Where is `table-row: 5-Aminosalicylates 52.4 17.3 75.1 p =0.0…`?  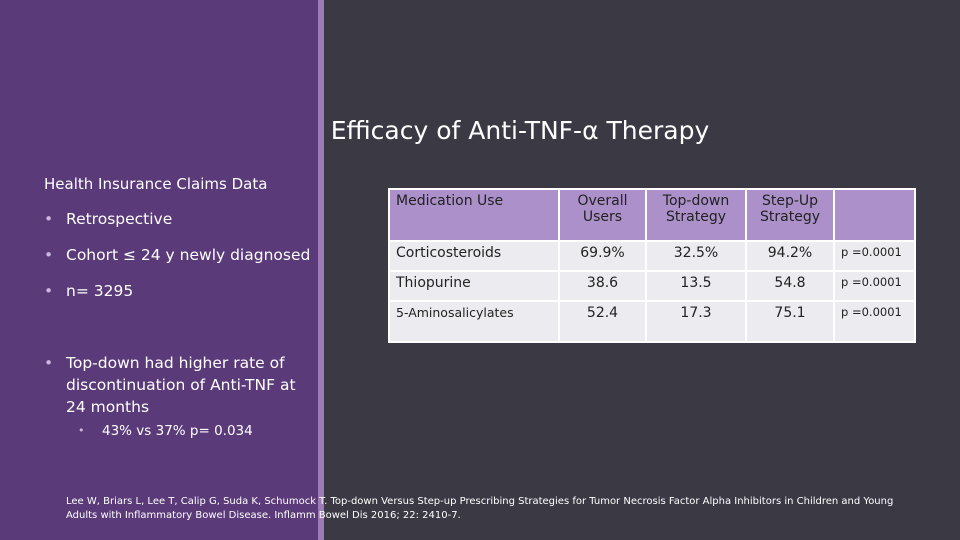
table-row: 5-Aminosalicylates 52.4 17.3 75.1 p =0.0… is located at coordinates (652, 321).